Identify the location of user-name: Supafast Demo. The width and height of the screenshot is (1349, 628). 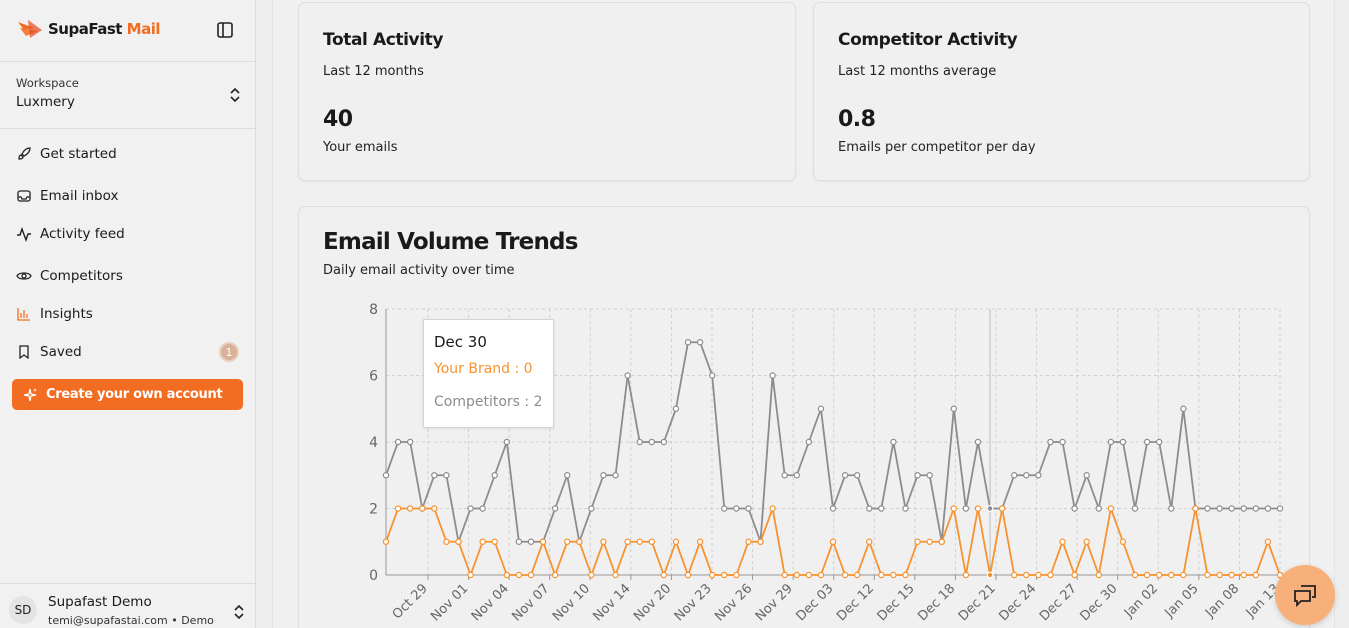
(100, 602).